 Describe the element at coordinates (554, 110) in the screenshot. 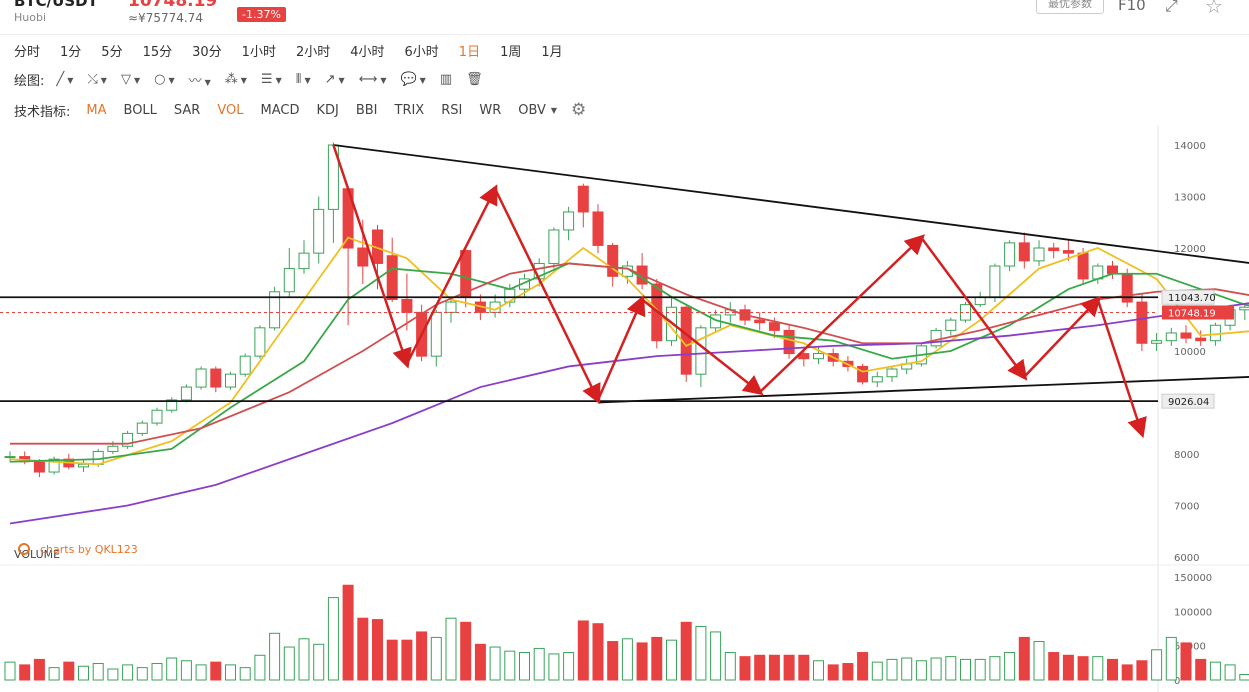

I see `indicator-dropdown-icon: ▼` at that location.